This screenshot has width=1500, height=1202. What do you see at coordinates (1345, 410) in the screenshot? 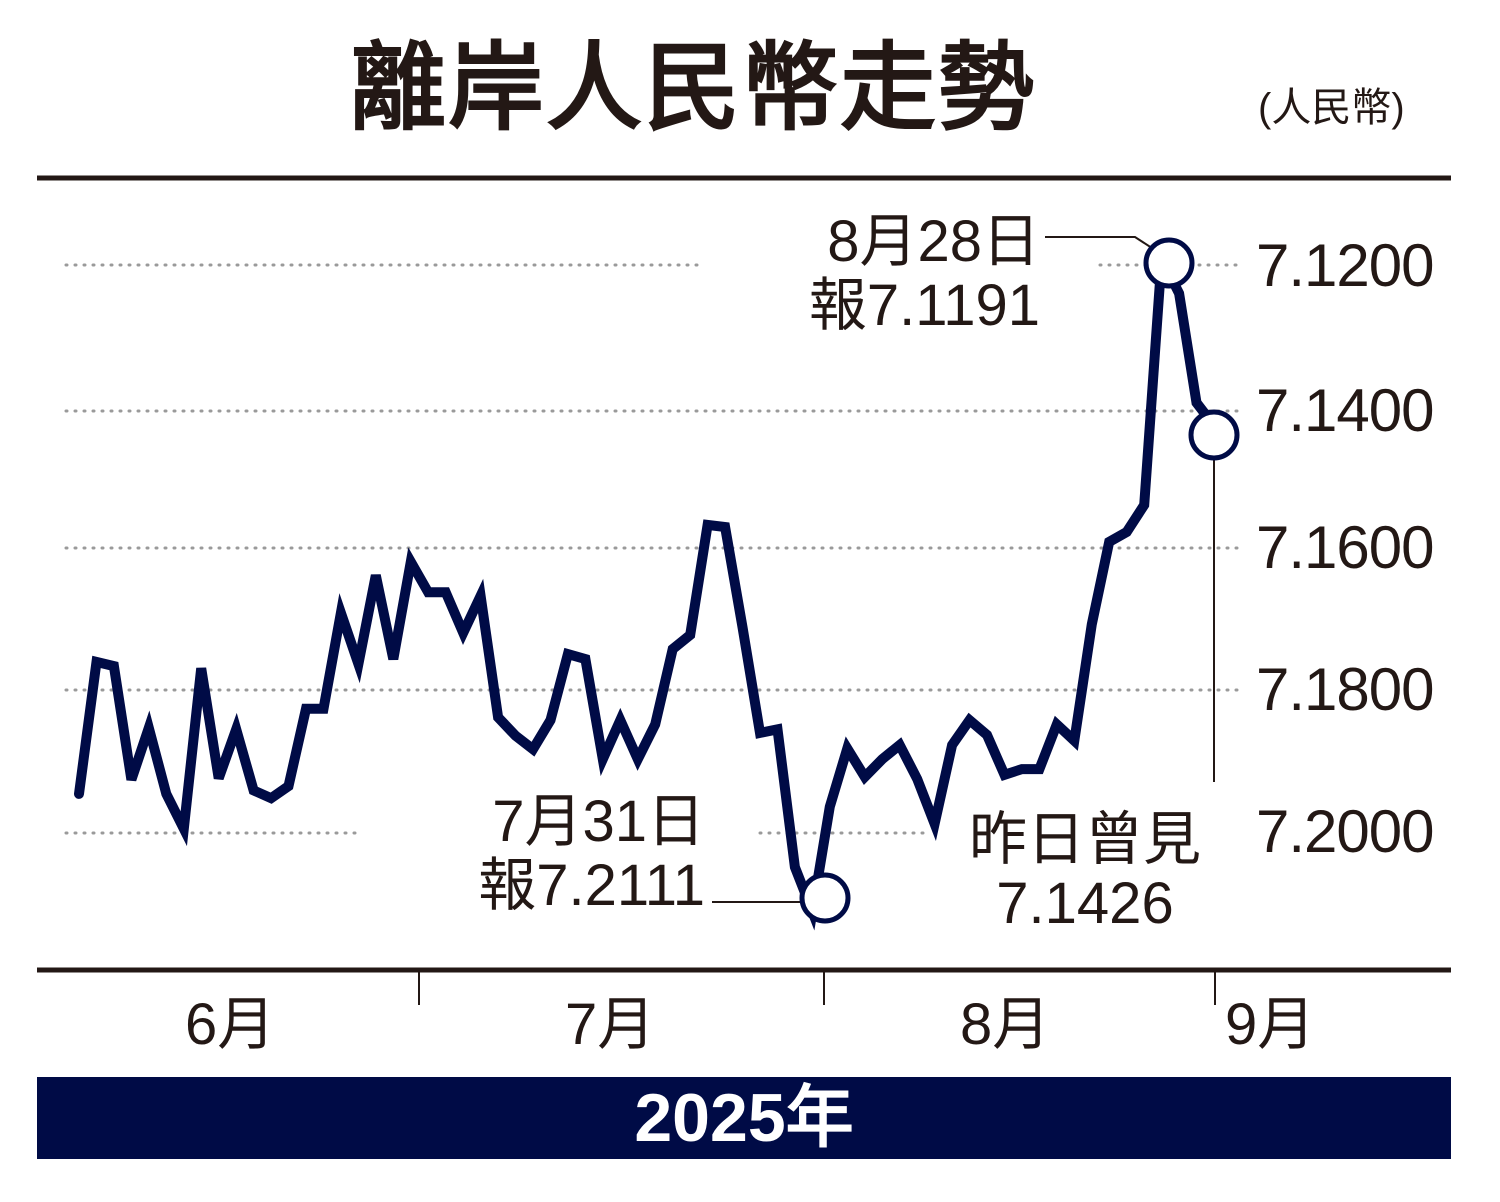
I see `y-tick: 7.1400` at bounding box center [1345, 410].